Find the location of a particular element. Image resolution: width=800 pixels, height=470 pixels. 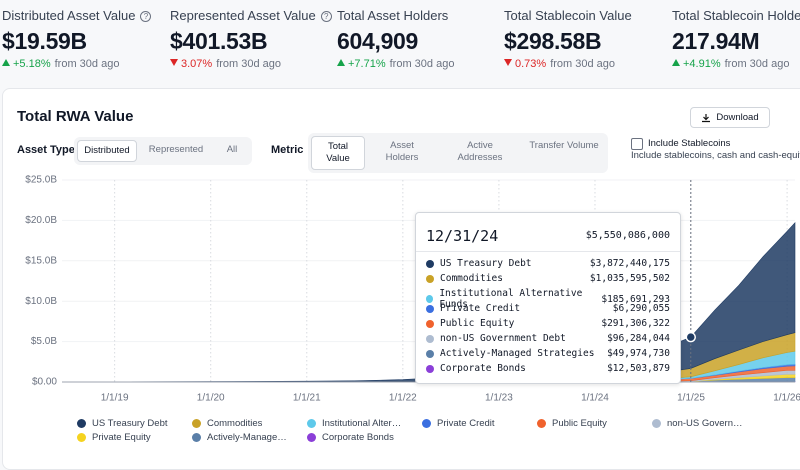

segment-option: Represented is located at coordinates (176, 151).